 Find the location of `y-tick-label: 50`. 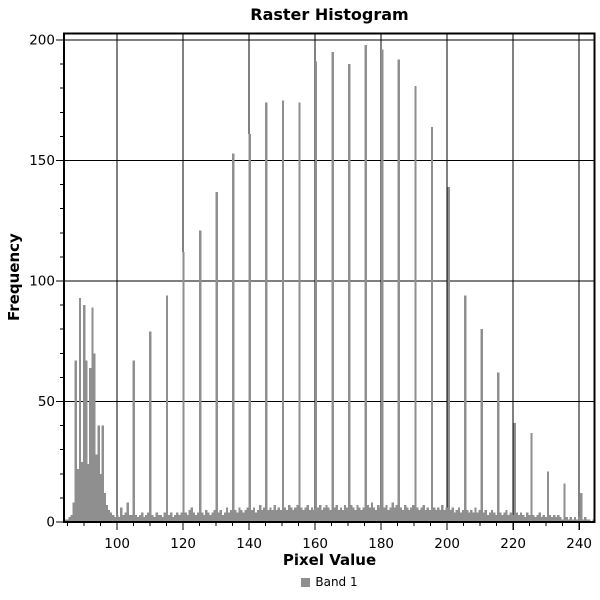

y-tick-label: 50 is located at coordinates (46, 402).